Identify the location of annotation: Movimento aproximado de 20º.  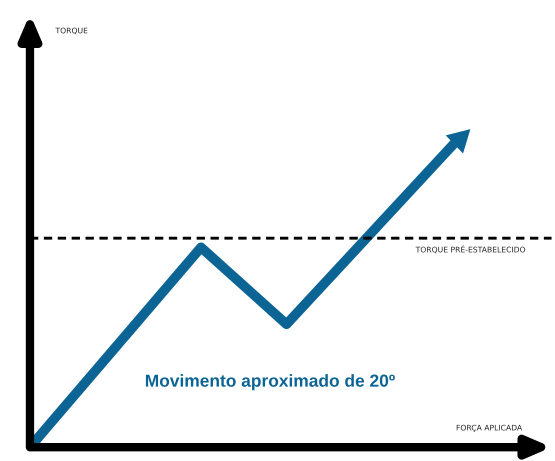
(270, 382).